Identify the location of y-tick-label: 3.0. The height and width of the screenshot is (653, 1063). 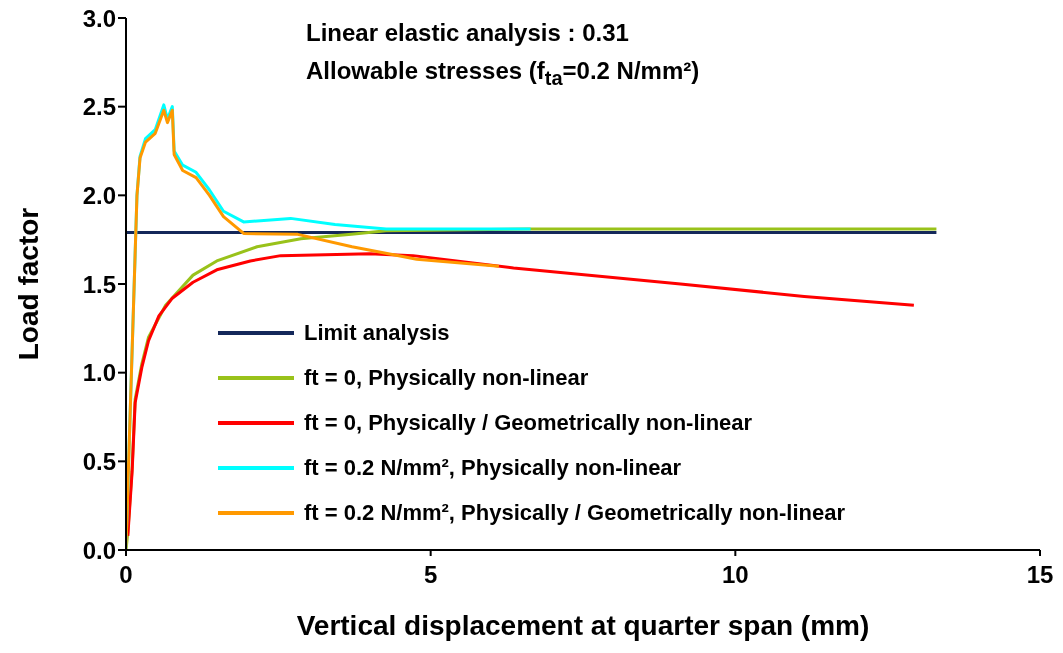
(99, 18).